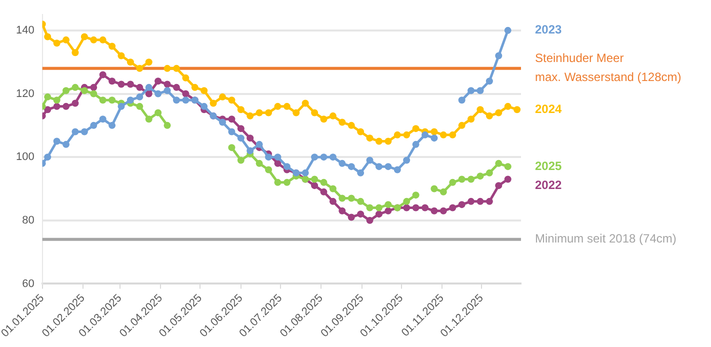 This screenshot has height=347, width=711. Describe the element at coordinates (548, 165) in the screenshot. I see `series-label: 2025` at that location.